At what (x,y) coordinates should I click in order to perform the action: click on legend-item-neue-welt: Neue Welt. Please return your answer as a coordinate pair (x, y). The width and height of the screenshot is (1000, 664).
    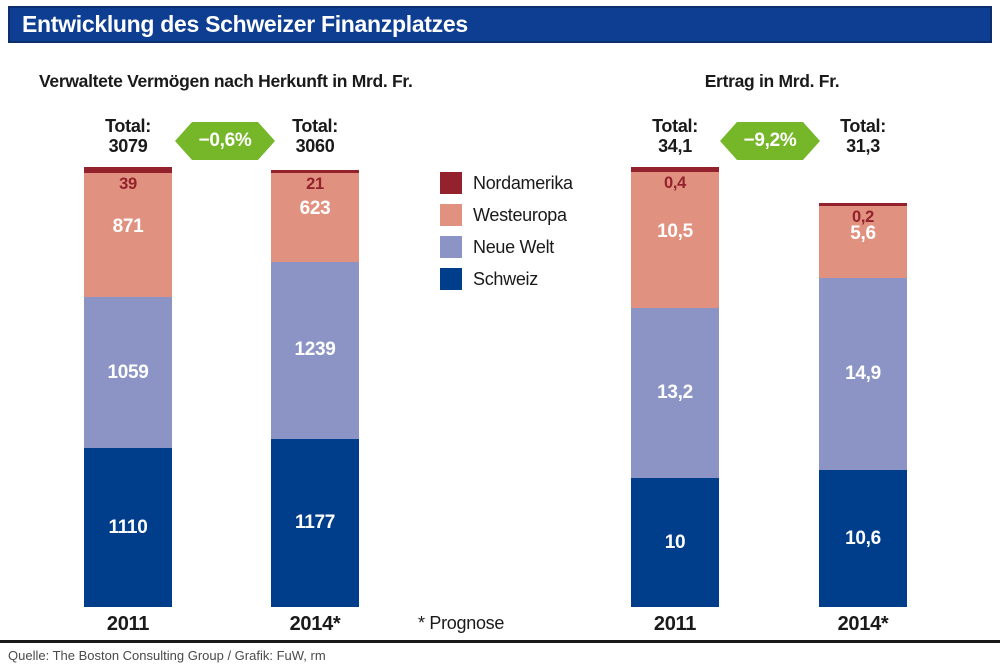
    Looking at the image, I should click on (506, 247).